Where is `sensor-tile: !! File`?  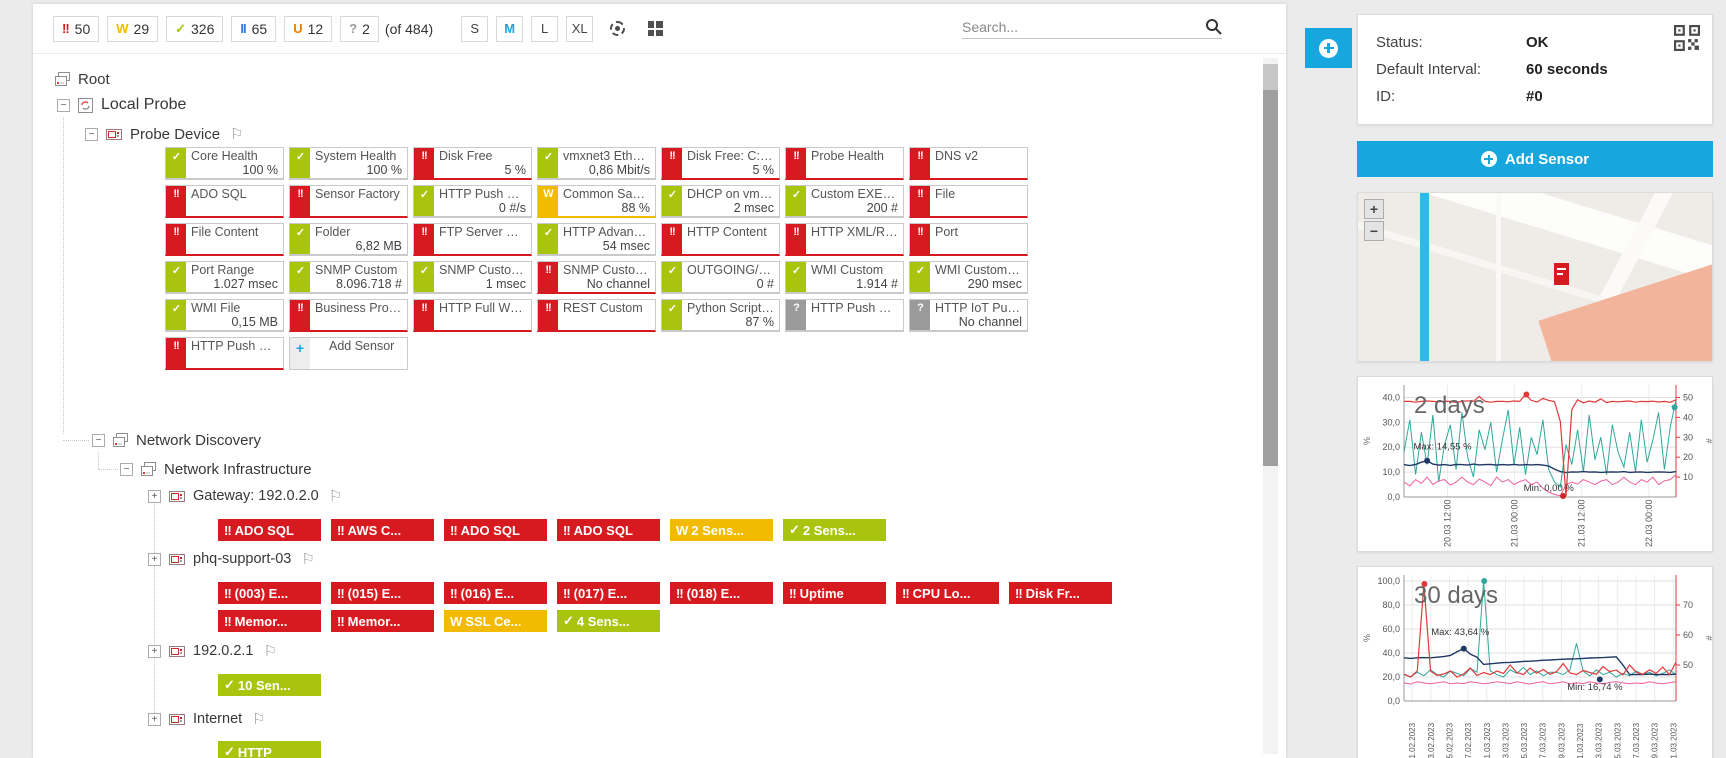 sensor-tile: !! File is located at coordinates (968, 201).